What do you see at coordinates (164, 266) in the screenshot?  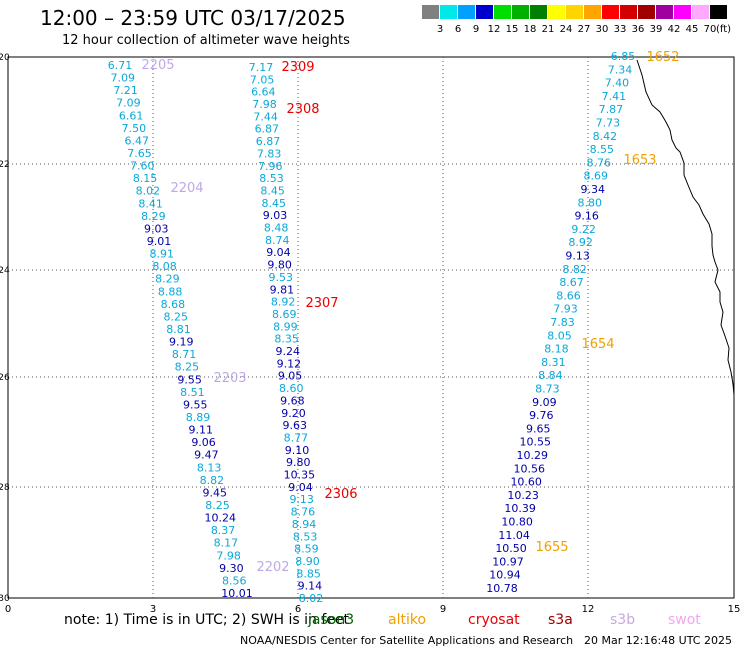 I see `wave-height-value: 8.08` at bounding box center [164, 266].